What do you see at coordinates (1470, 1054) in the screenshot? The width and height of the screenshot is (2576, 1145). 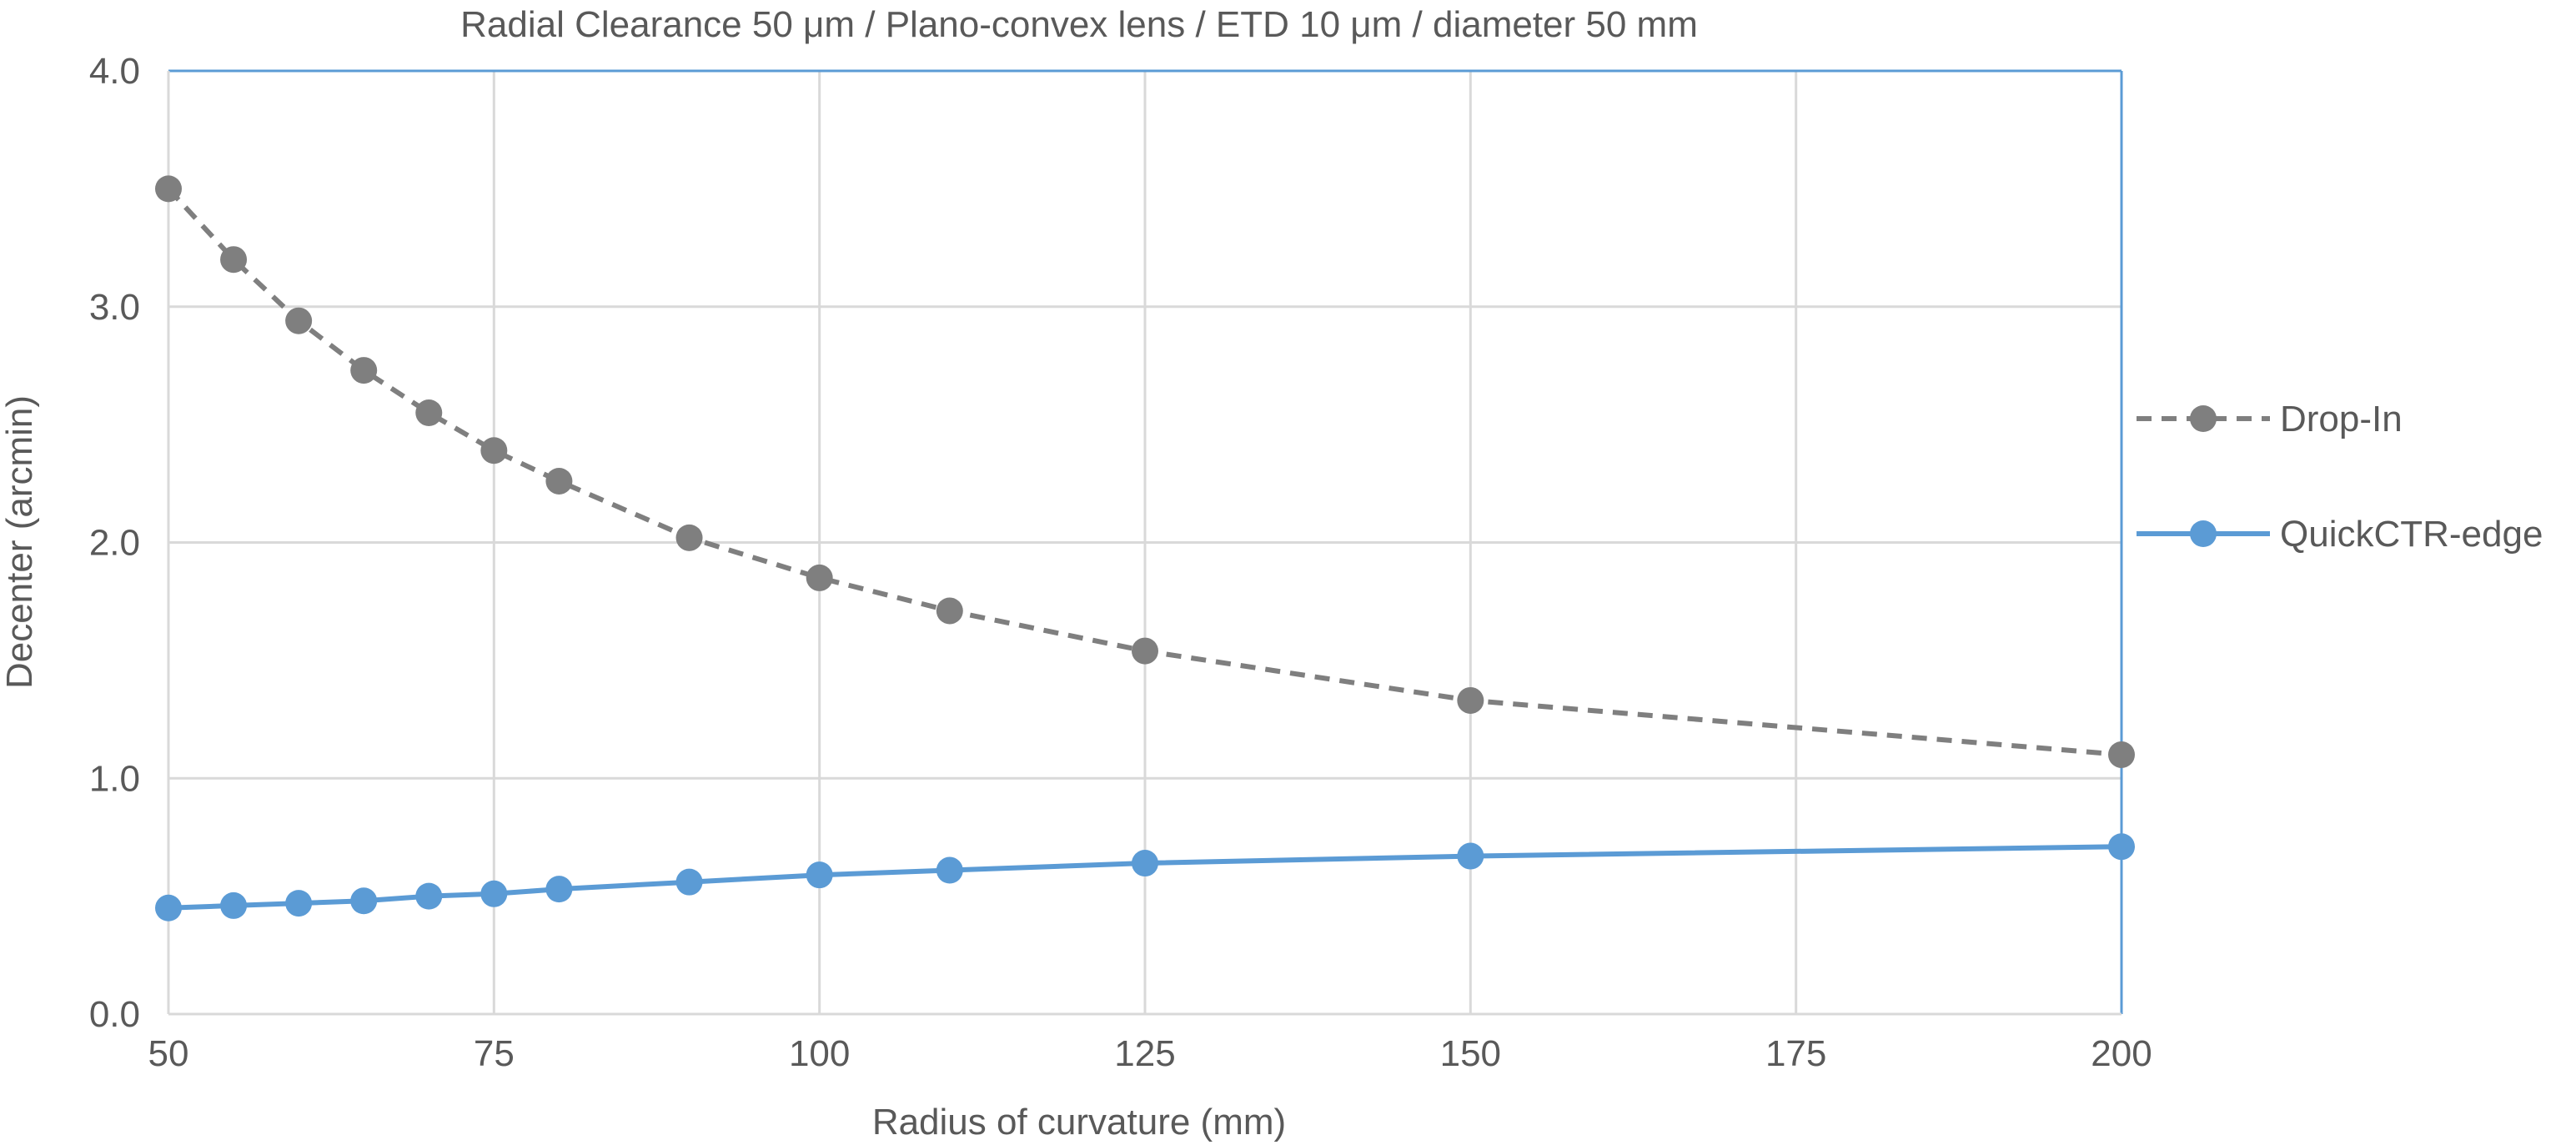 I see `x-tick-label: 150` at bounding box center [1470, 1054].